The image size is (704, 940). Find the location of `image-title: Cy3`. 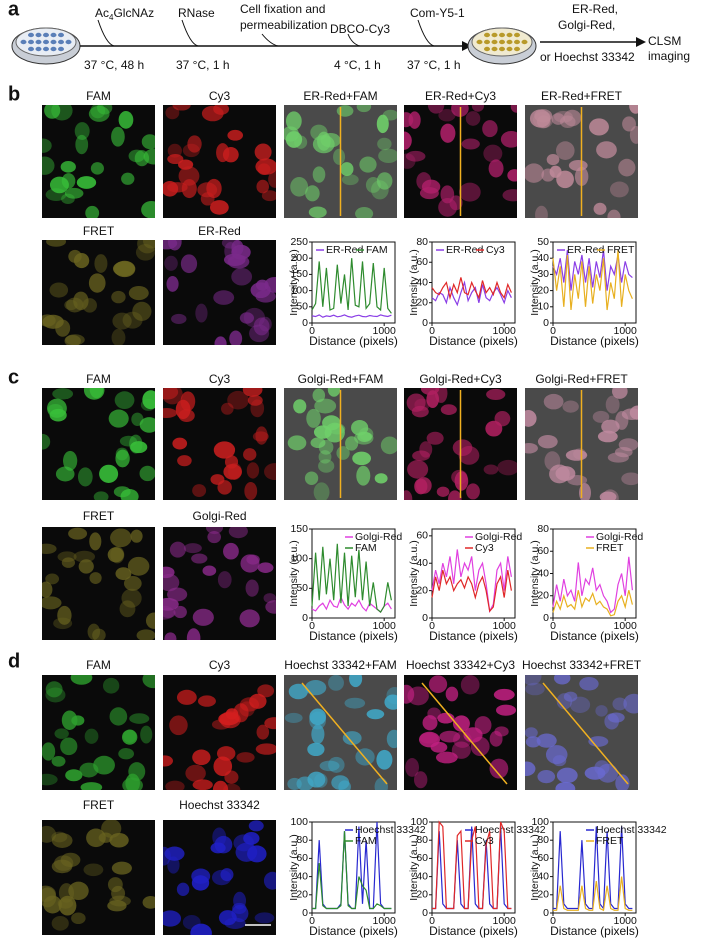

image-title: Cy3 is located at coordinates (220, 379).